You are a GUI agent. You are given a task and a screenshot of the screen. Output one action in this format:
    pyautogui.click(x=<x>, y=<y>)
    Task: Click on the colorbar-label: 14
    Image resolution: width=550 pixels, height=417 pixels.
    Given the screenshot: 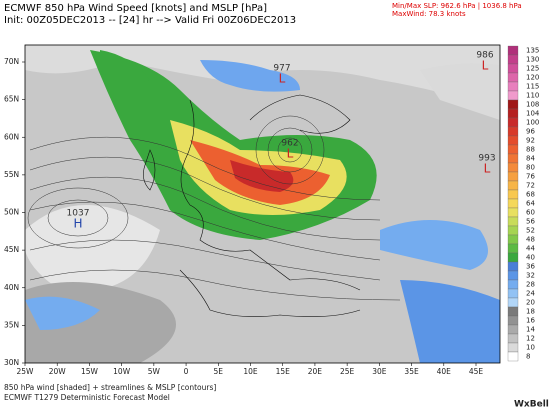 What is the action you would take?
    pyautogui.click(x=530, y=330)
    